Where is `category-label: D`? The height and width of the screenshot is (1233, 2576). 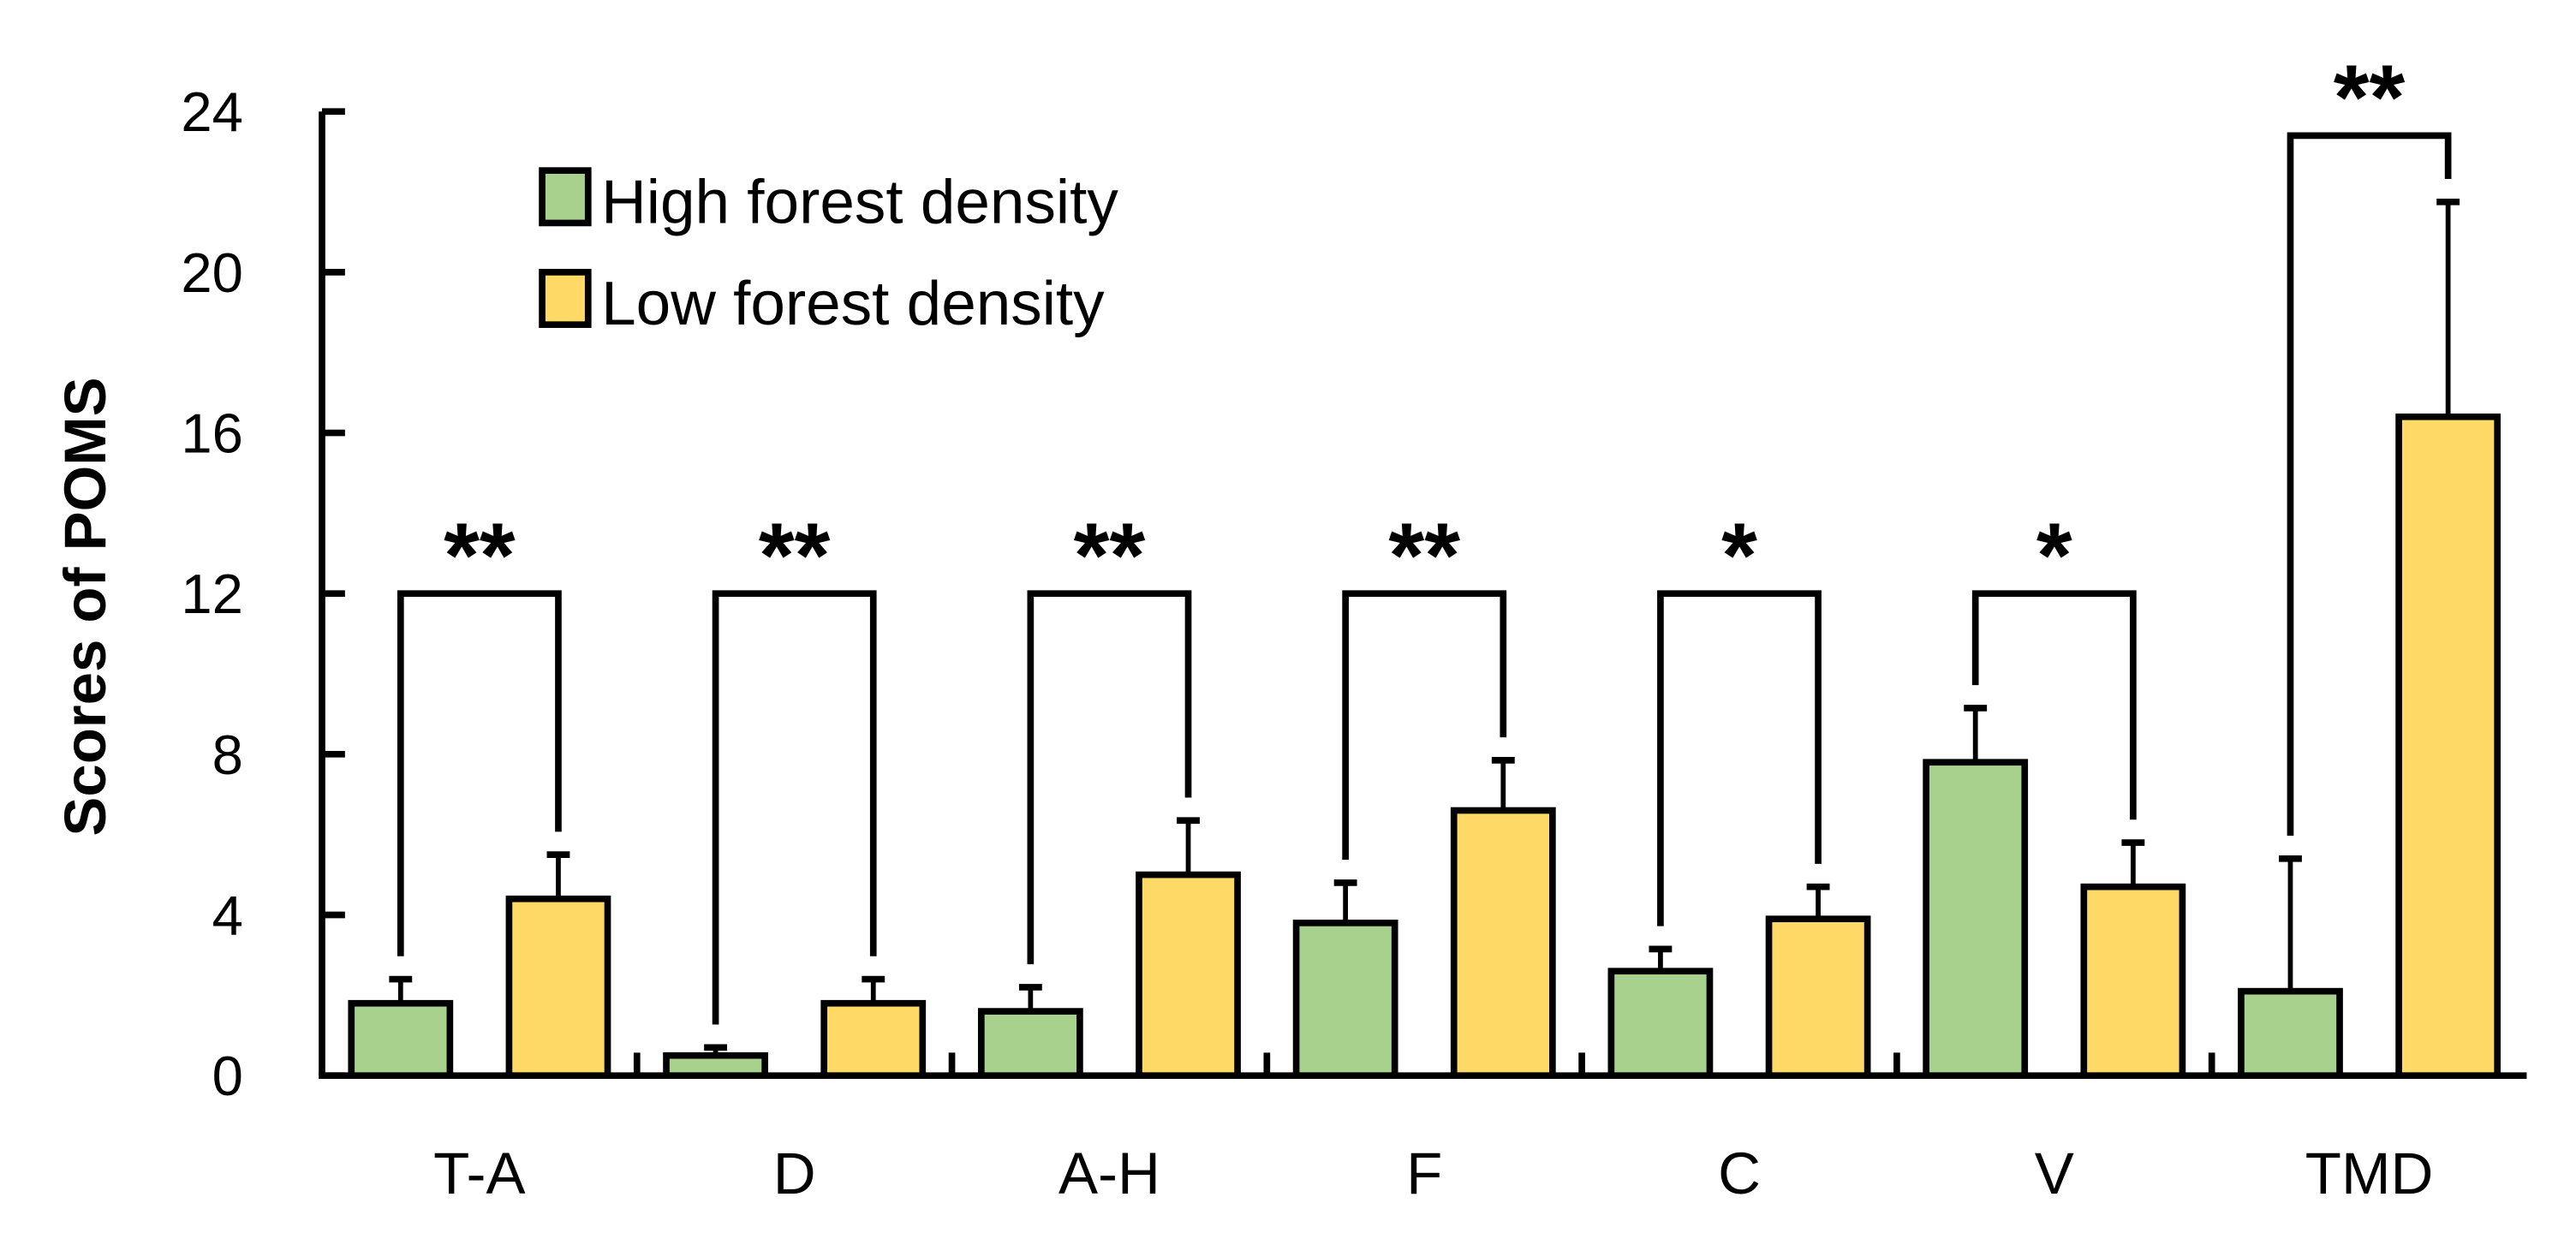
category-label: D is located at coordinates (794, 1173).